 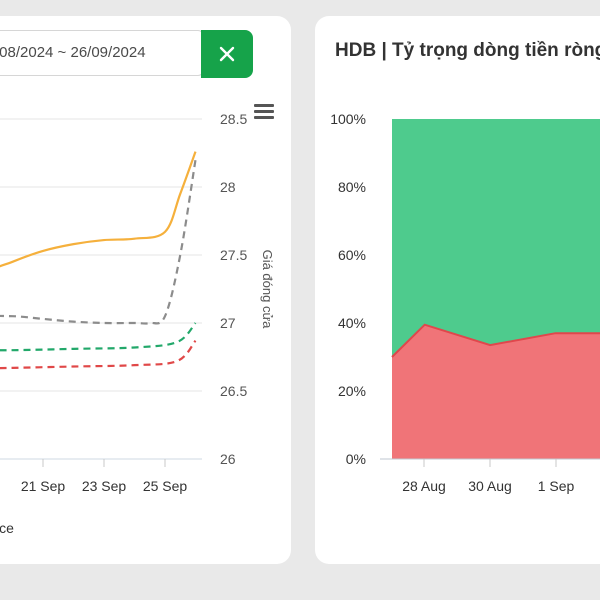 What do you see at coordinates (233, 391) in the screenshot?
I see `y-tick-label: 26.5` at bounding box center [233, 391].